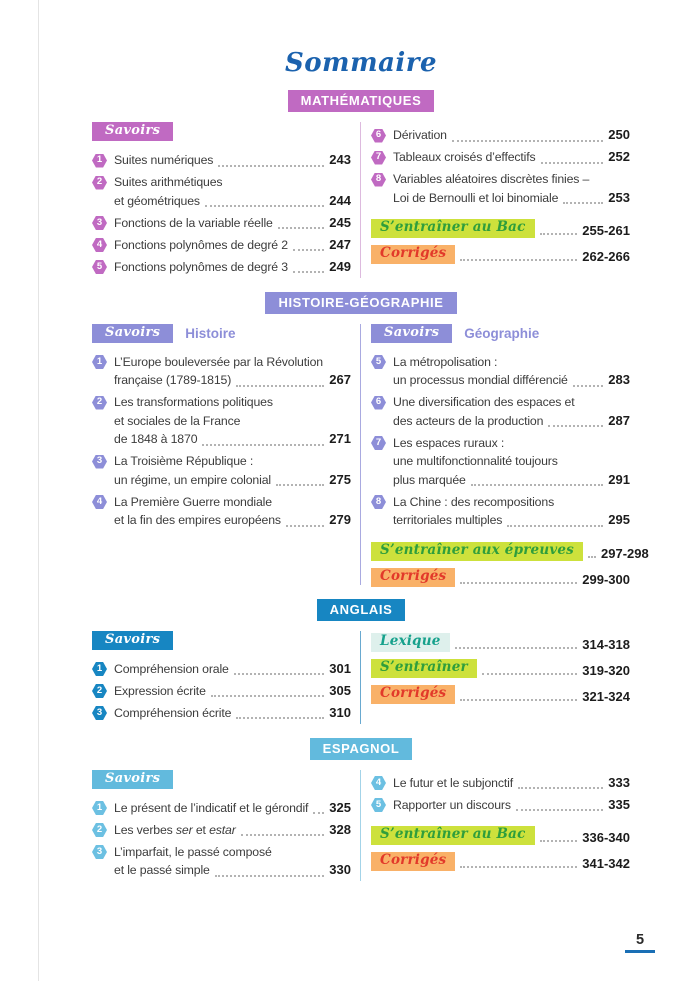 The height and width of the screenshot is (981, 700). I want to click on entry-title: Compréhension orale, so click(171, 668).